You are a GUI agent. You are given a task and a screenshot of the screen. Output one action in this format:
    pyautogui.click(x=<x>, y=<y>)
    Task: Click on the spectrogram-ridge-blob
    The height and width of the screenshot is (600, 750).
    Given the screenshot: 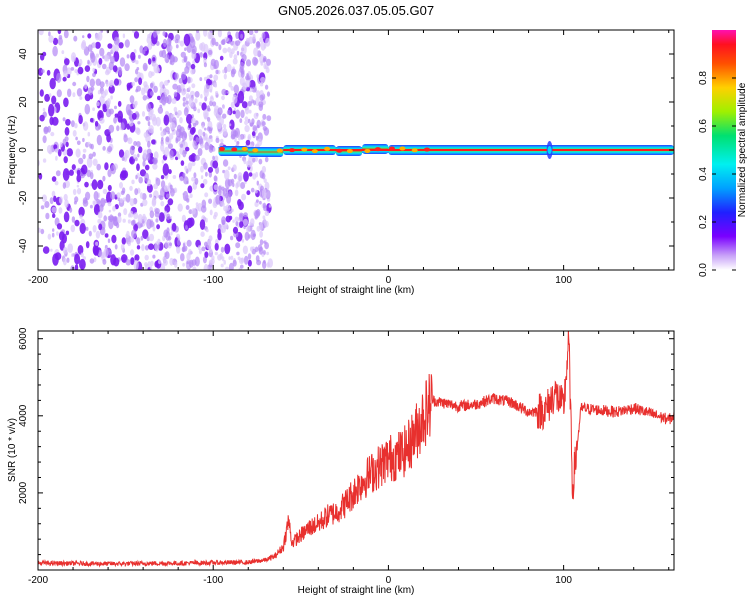 What is the action you would take?
    pyautogui.click(x=327, y=148)
    